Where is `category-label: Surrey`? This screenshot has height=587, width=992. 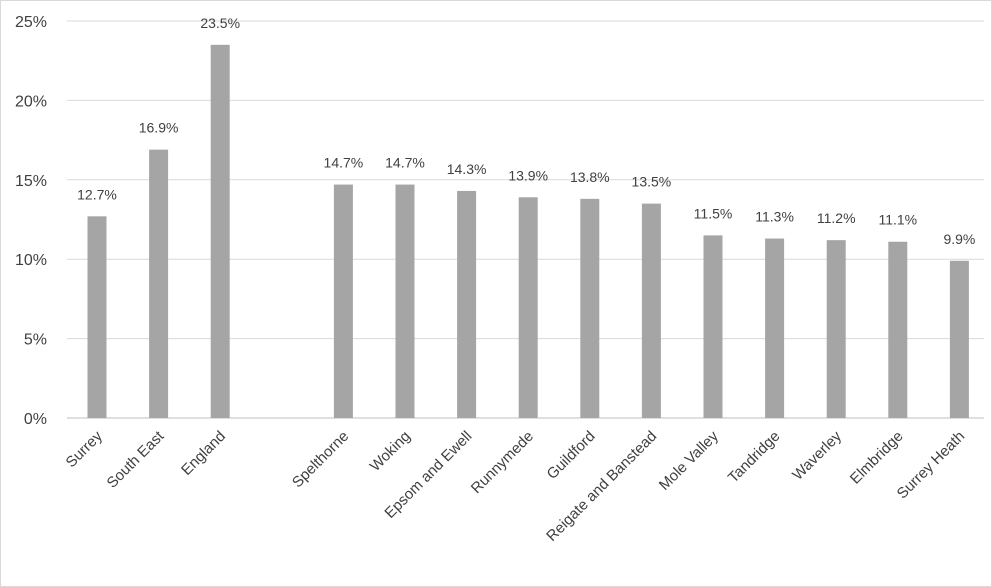
category-label: Surrey is located at coordinates (85, 449).